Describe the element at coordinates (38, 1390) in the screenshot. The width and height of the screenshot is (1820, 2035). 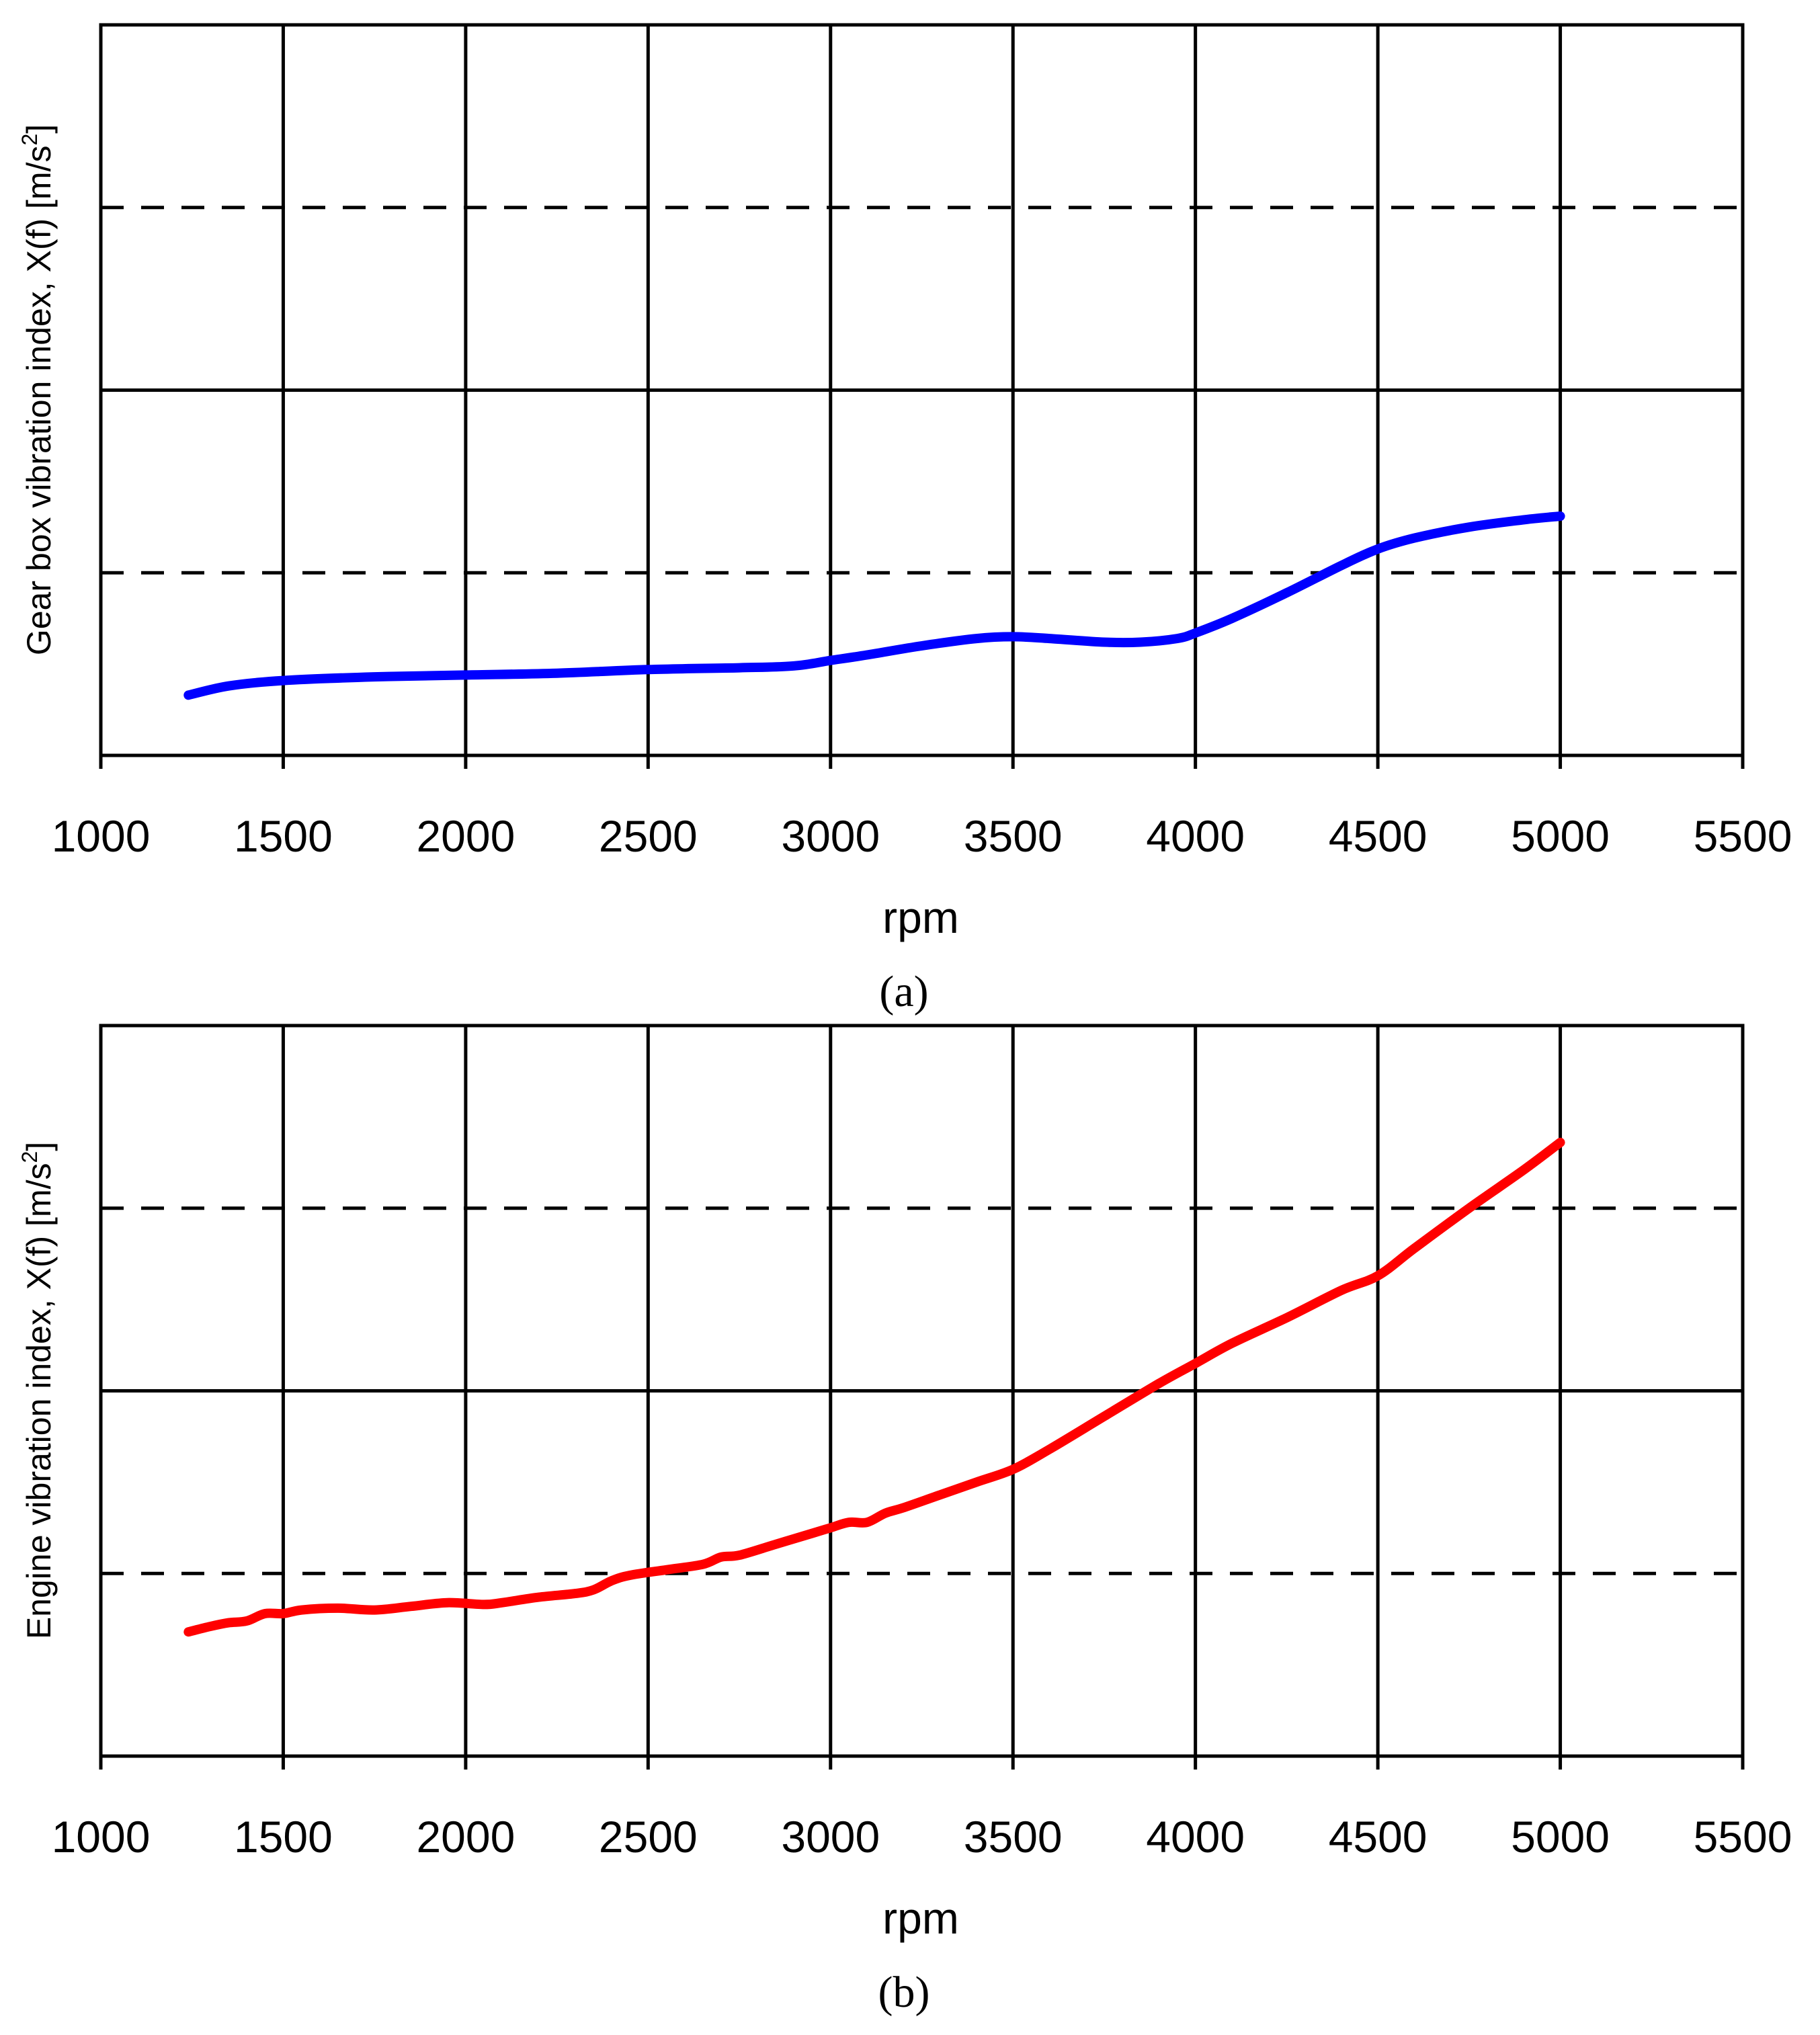
I see `y-axis-title-b: Engine vibration index, X(f) [m/s2]` at that location.